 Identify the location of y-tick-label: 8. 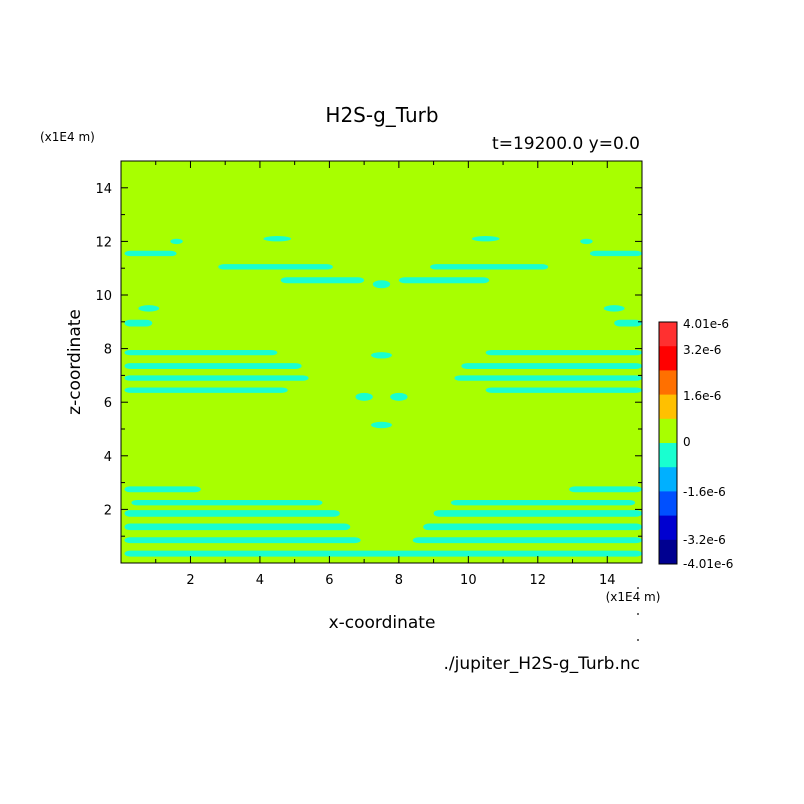
(108, 350).